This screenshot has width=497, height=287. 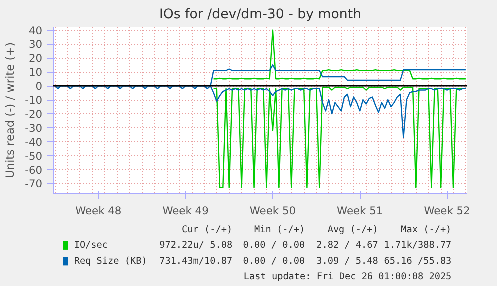 I want to click on y-tick-label: -70, so click(x=34, y=184).